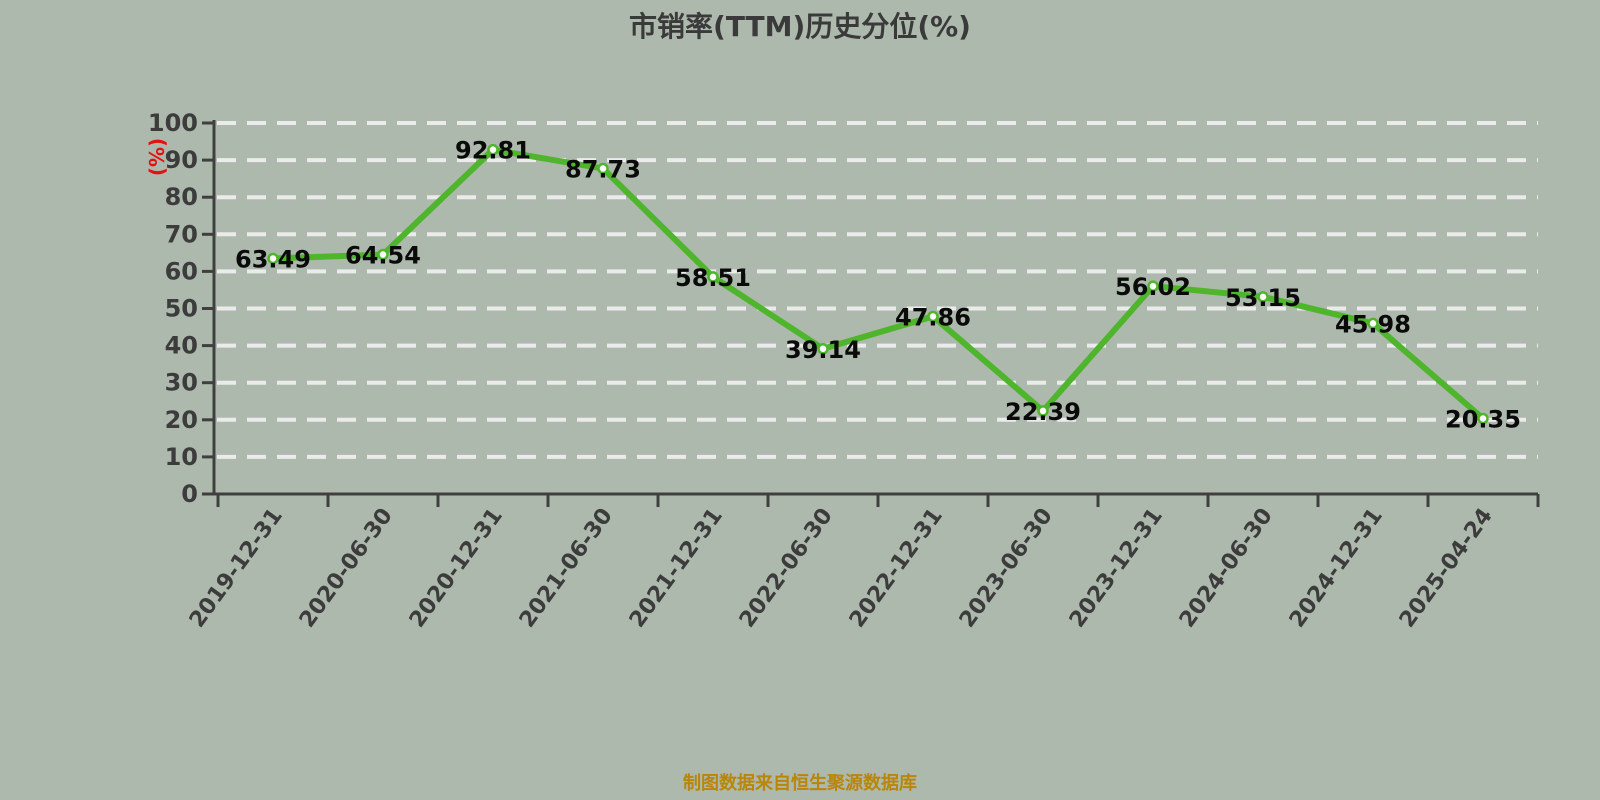  I want to click on y-tick-label: 100, so click(173, 123).